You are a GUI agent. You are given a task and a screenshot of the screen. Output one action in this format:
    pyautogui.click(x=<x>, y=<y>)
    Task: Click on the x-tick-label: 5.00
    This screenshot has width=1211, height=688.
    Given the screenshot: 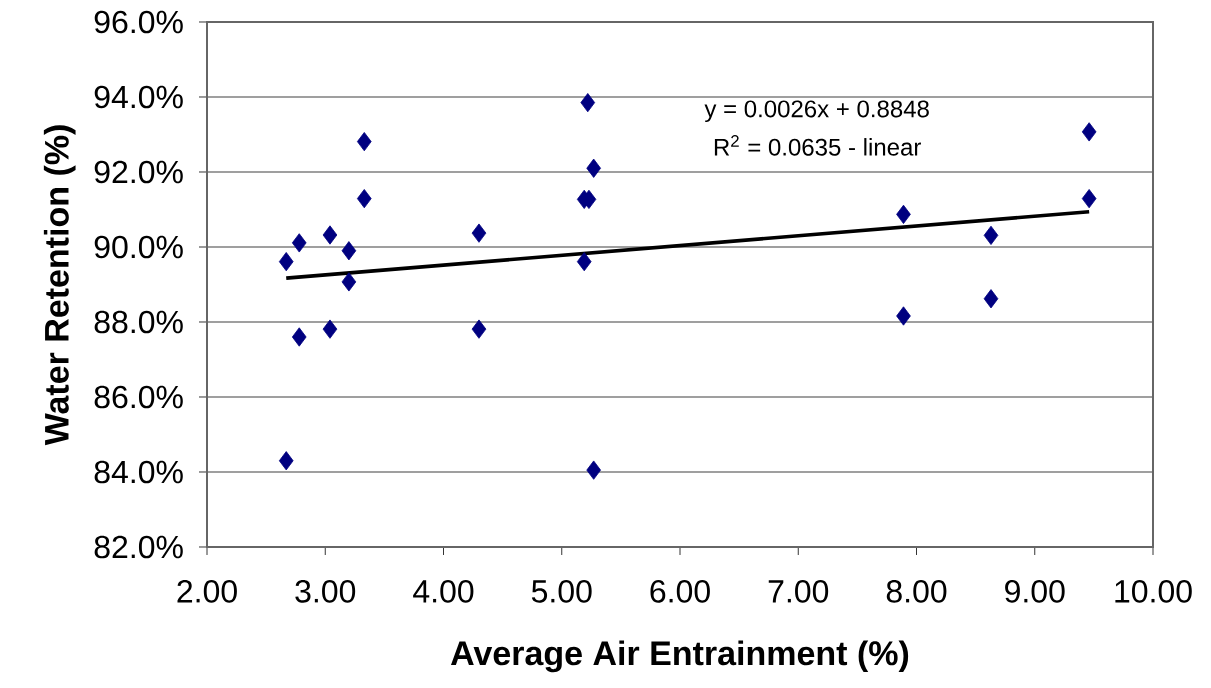 What is the action you would take?
    pyautogui.click(x=561, y=591)
    